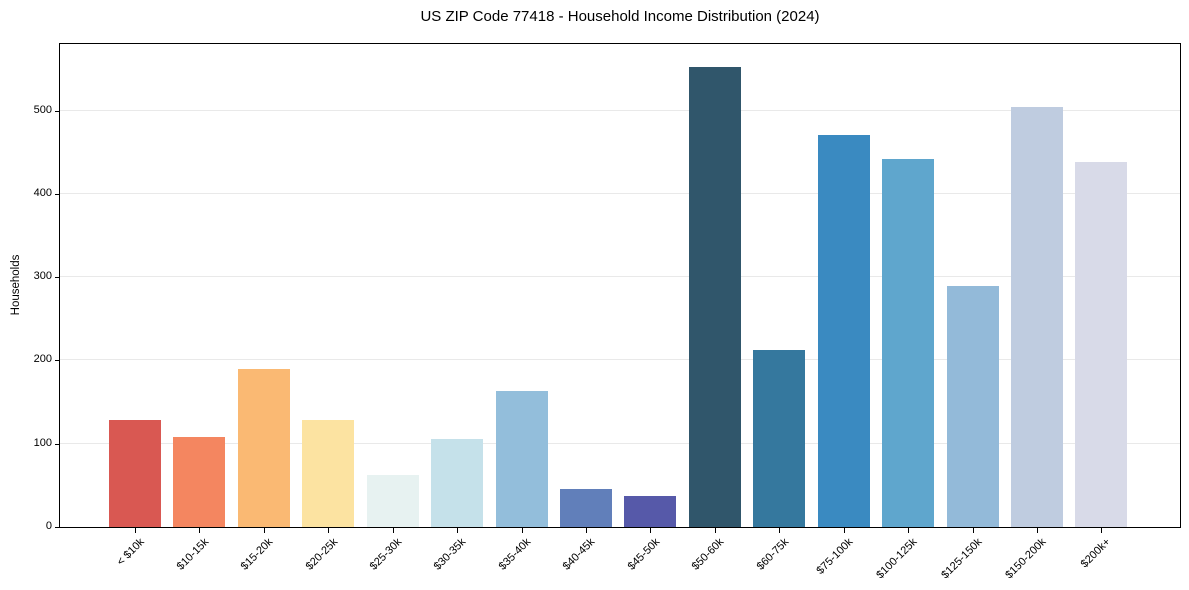 This screenshot has height=590, width=1189. What do you see at coordinates (772, 554) in the screenshot?
I see `x-tick-label: $60-75k` at bounding box center [772, 554].